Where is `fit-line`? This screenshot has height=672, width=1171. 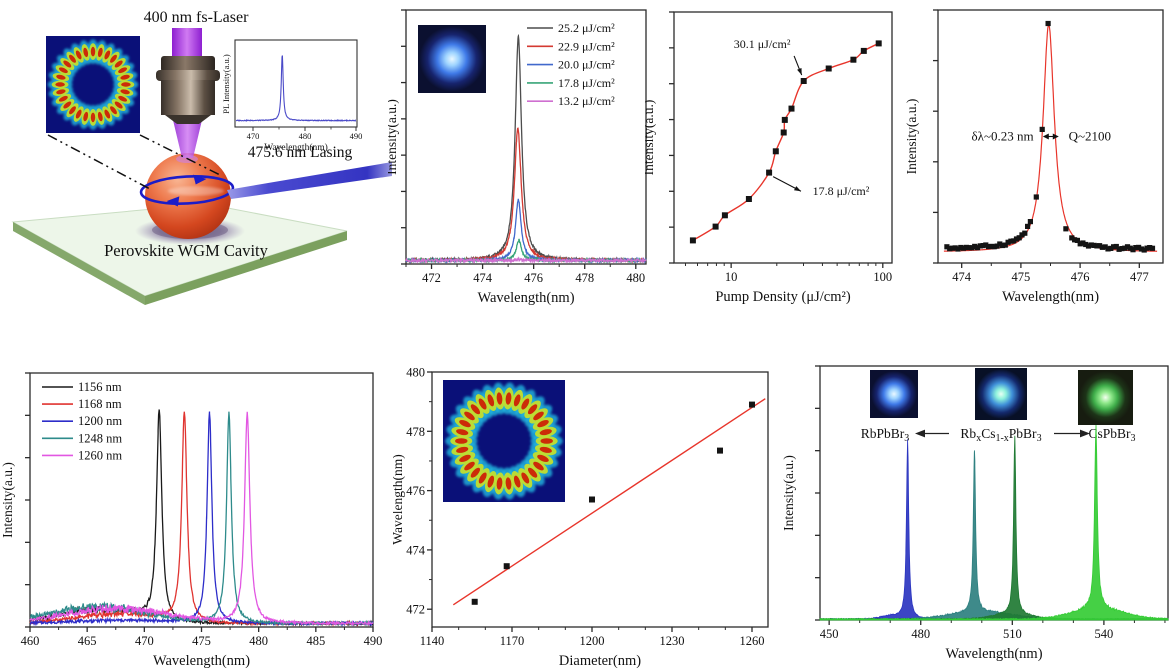 fit-line is located at coordinates (609, 502).